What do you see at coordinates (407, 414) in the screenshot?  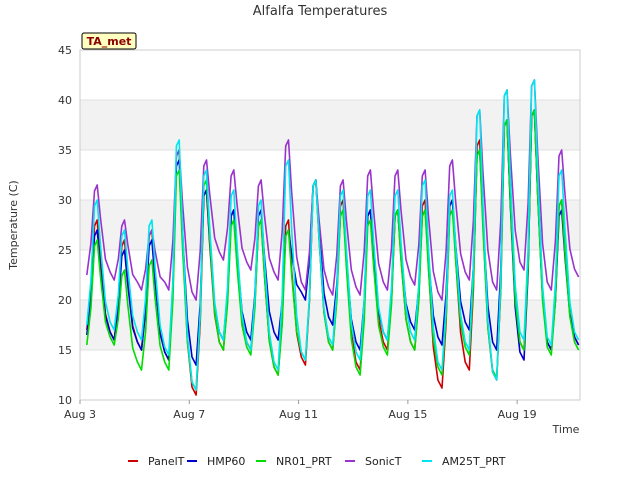 I see `x-tick-label: Aug 15` at bounding box center [407, 414].